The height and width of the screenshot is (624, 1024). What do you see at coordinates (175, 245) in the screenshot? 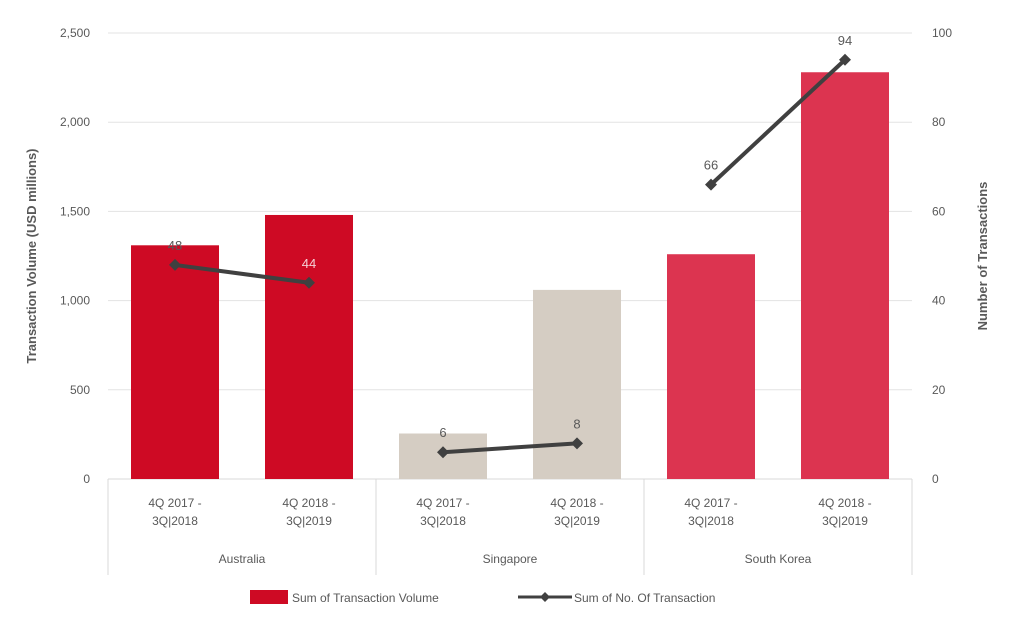
I see `data-label: 48` at bounding box center [175, 245].